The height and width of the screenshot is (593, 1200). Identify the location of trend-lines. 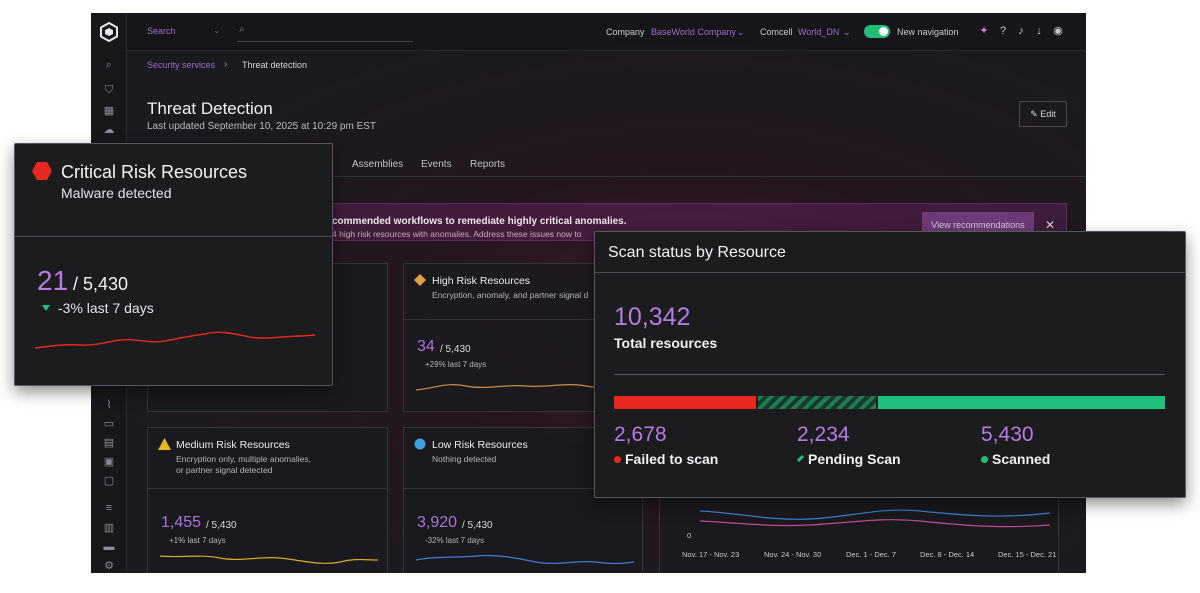
(875, 518).